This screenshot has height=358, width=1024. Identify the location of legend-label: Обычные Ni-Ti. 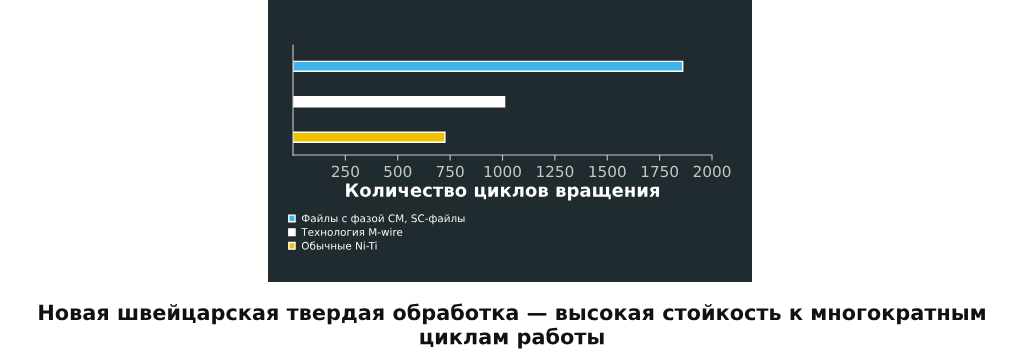
(339, 245).